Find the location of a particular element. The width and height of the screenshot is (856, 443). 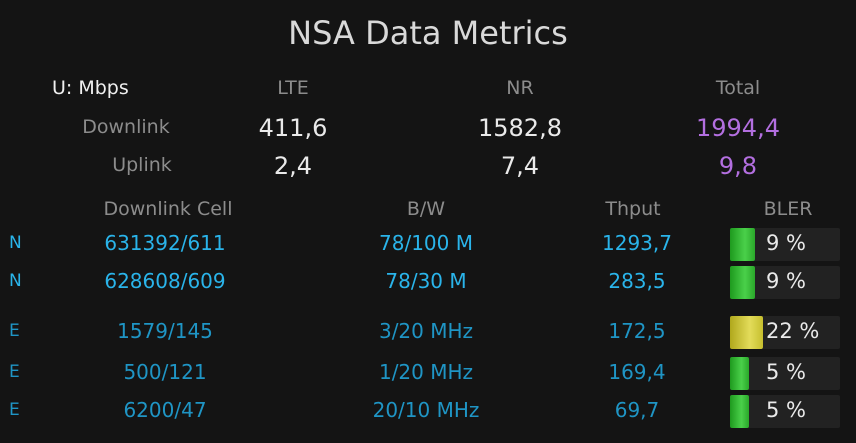

uplink-nr-value: 7,4 is located at coordinates (520, 166).